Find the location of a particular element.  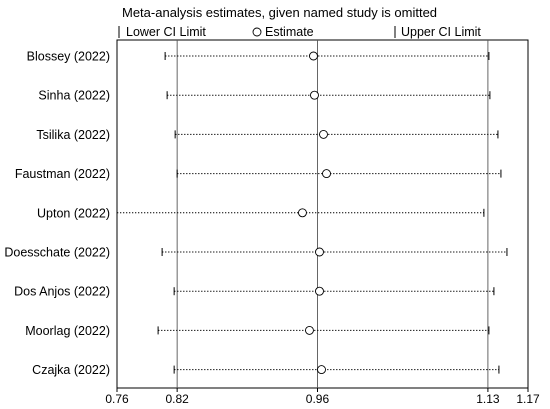

study-label: Czajka (2022) is located at coordinates (71, 370).